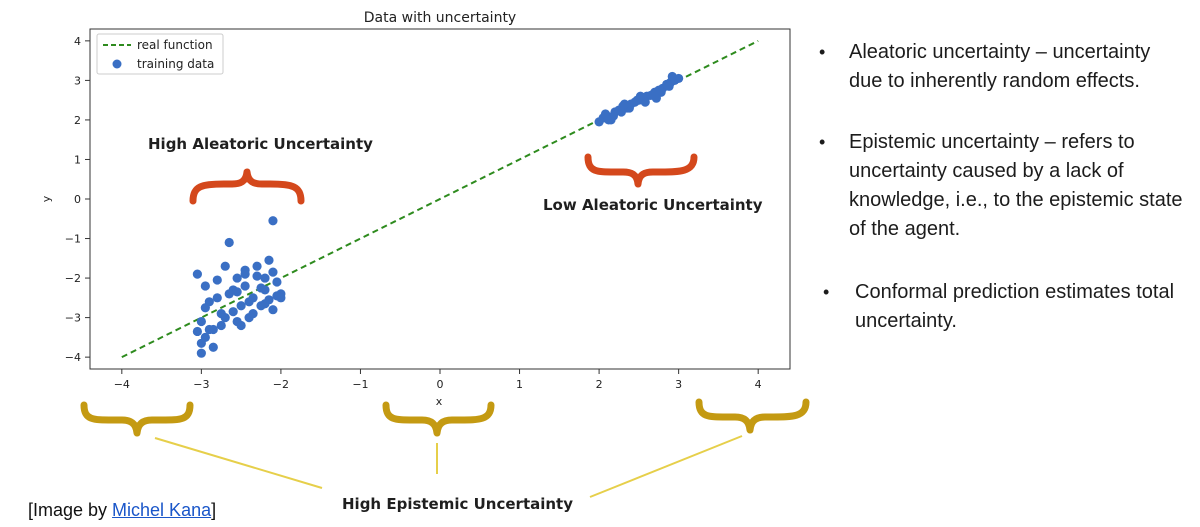  What do you see at coordinates (641, 170) in the screenshot?
I see `low-aleatoric-brace` at bounding box center [641, 170].